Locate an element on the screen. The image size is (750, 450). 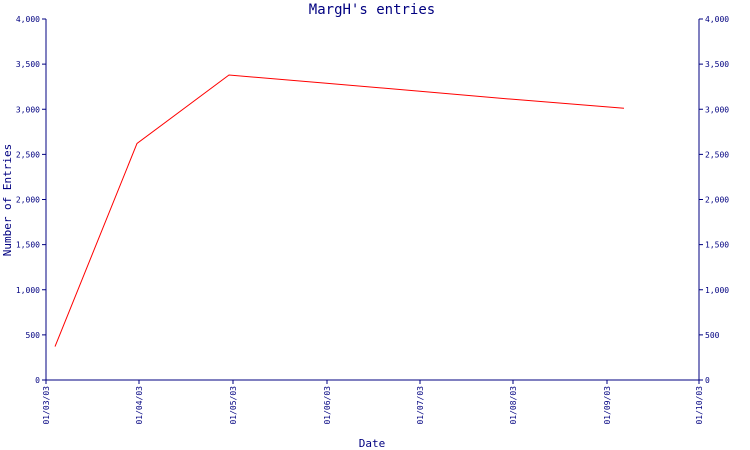
y-axis-left: 0 500 1,000 1,500 2,000 2,500 3,000 3,500 4,000 is located at coordinates (31, 200).